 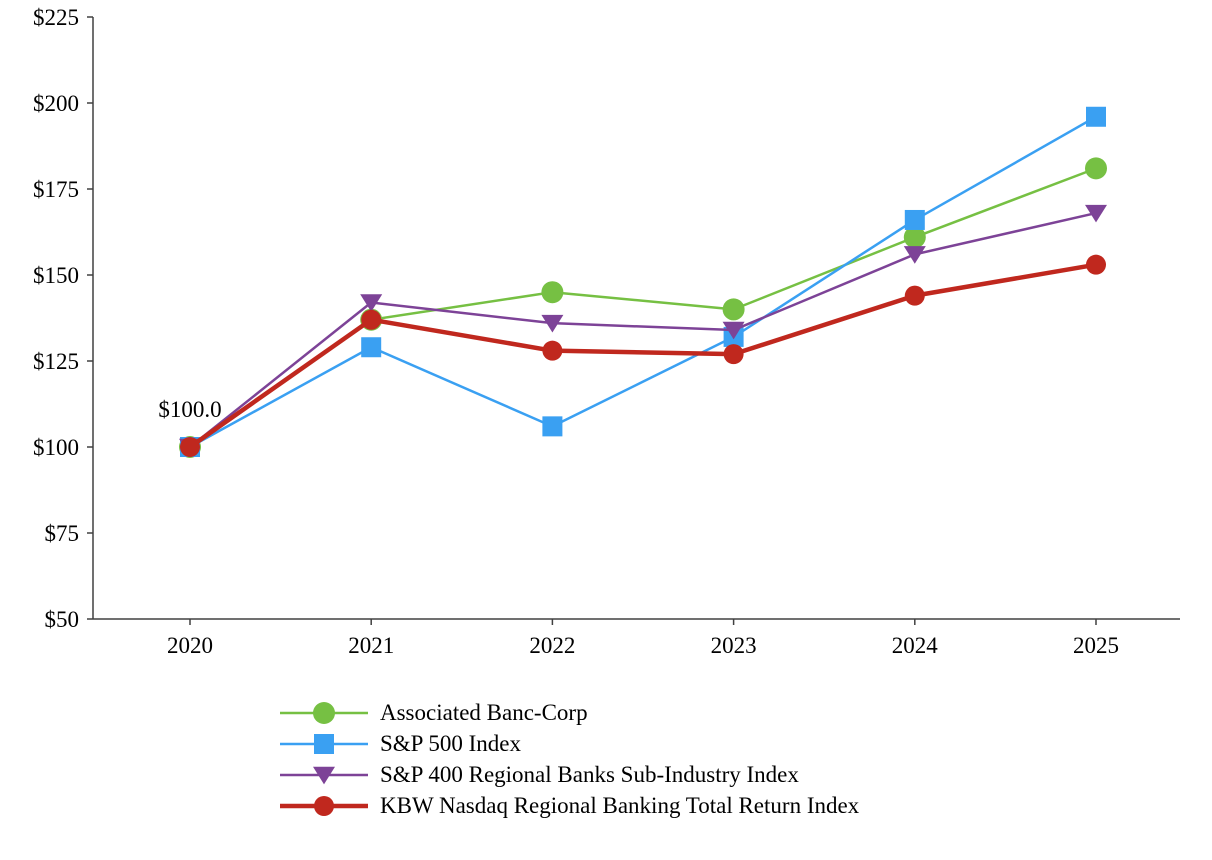 What do you see at coordinates (56, 361) in the screenshot?
I see `y-axis-tick-label: $125` at bounding box center [56, 361].